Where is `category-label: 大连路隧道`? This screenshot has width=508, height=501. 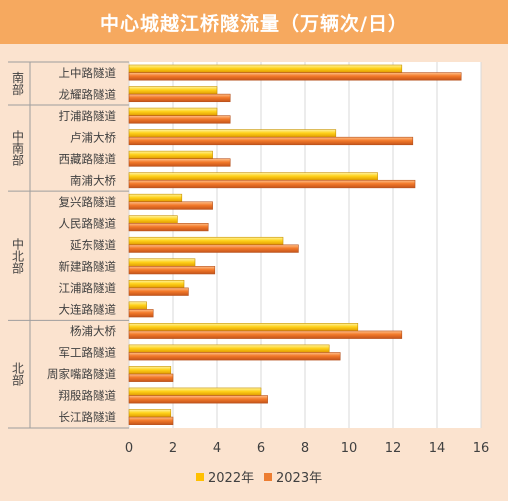 category-label: 大连路隧道 is located at coordinates (88, 310).